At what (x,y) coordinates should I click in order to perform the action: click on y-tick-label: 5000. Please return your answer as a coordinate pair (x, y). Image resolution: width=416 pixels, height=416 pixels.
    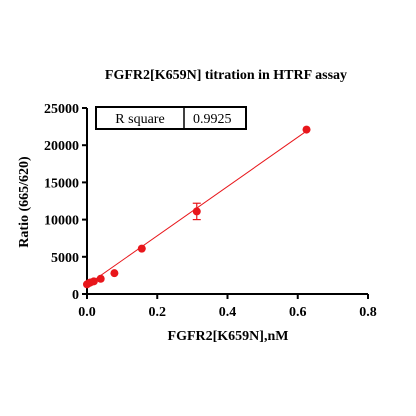
    Looking at the image, I should click on (65, 258).